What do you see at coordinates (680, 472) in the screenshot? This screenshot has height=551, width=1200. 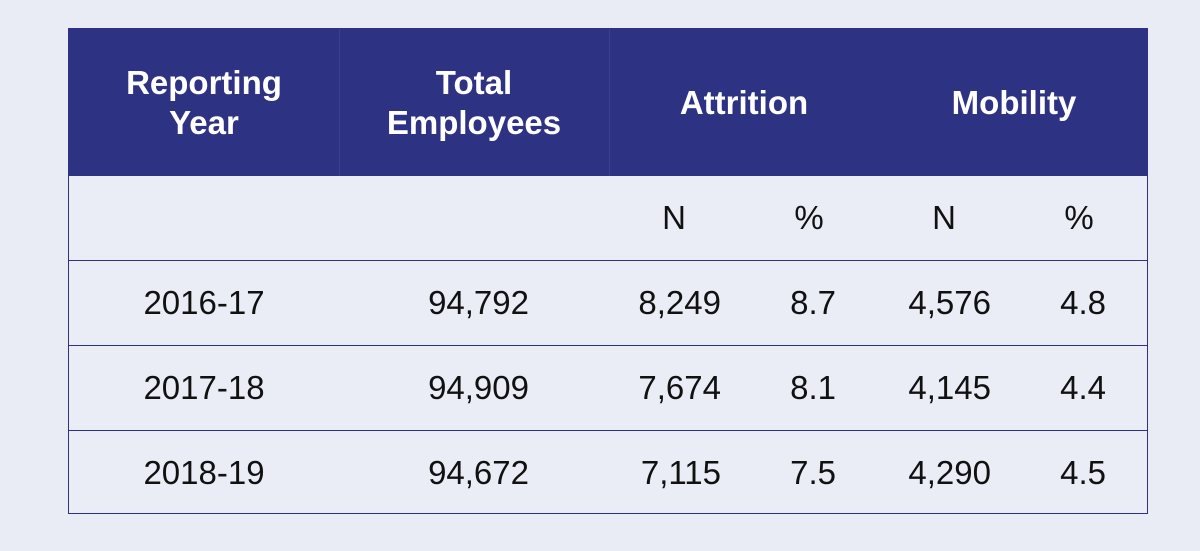 I see `cell-attrition-n: 7,115` at bounding box center [680, 472].